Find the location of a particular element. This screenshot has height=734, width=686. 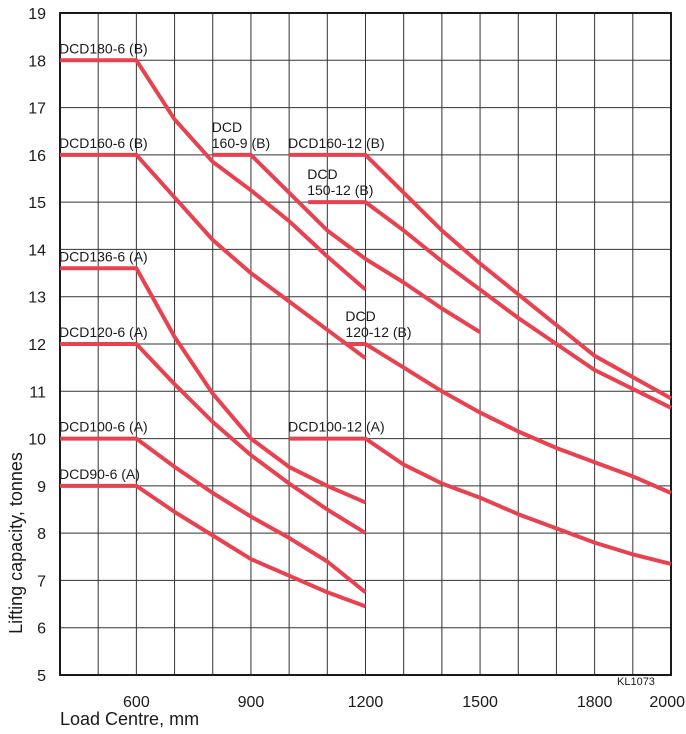

y-tick-label: 14 is located at coordinates (37, 250).